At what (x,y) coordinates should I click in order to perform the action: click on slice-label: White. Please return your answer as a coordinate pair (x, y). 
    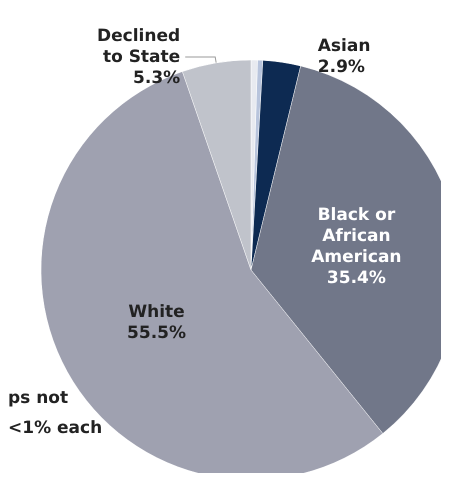
    Looking at the image, I should click on (156, 312).